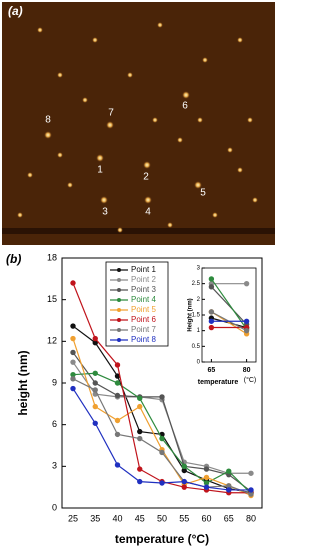  Describe the element at coordinates (199, 300) in the screenshot. I see `y-tick-label: 2` at that location.